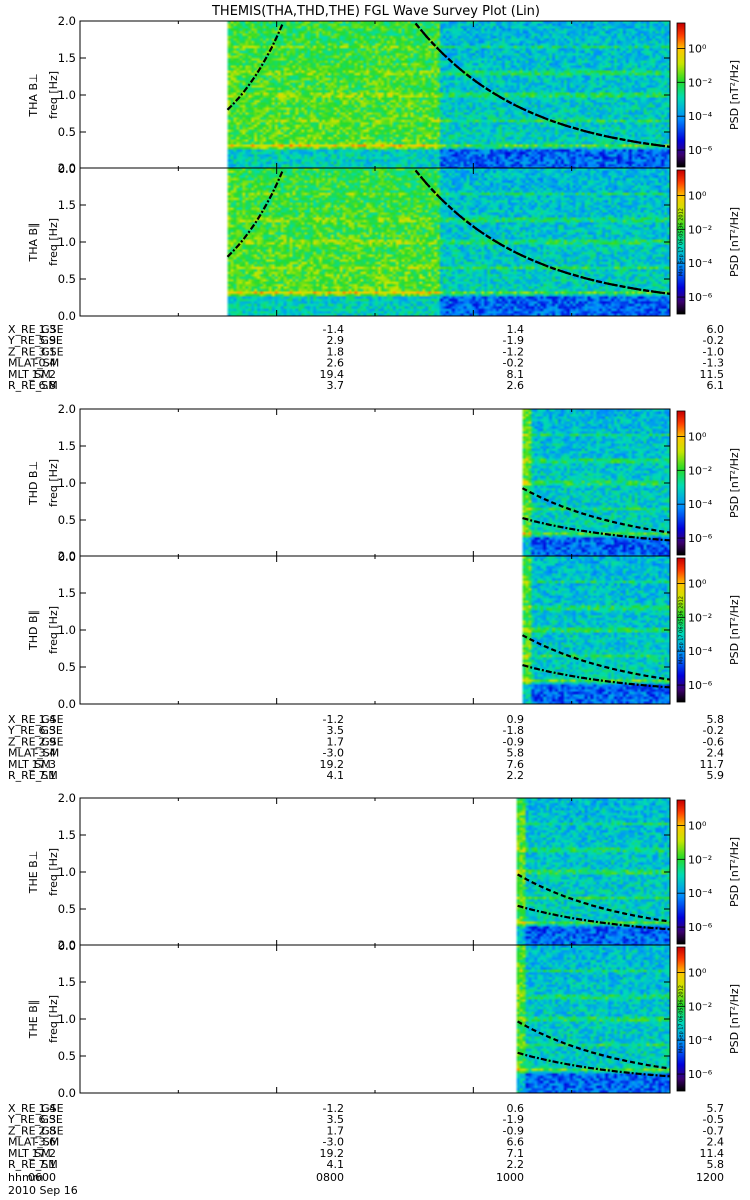  What do you see at coordinates (513, 730) in the screenshot?
I see `ephemeris-value: -1.8` at bounding box center [513, 730].